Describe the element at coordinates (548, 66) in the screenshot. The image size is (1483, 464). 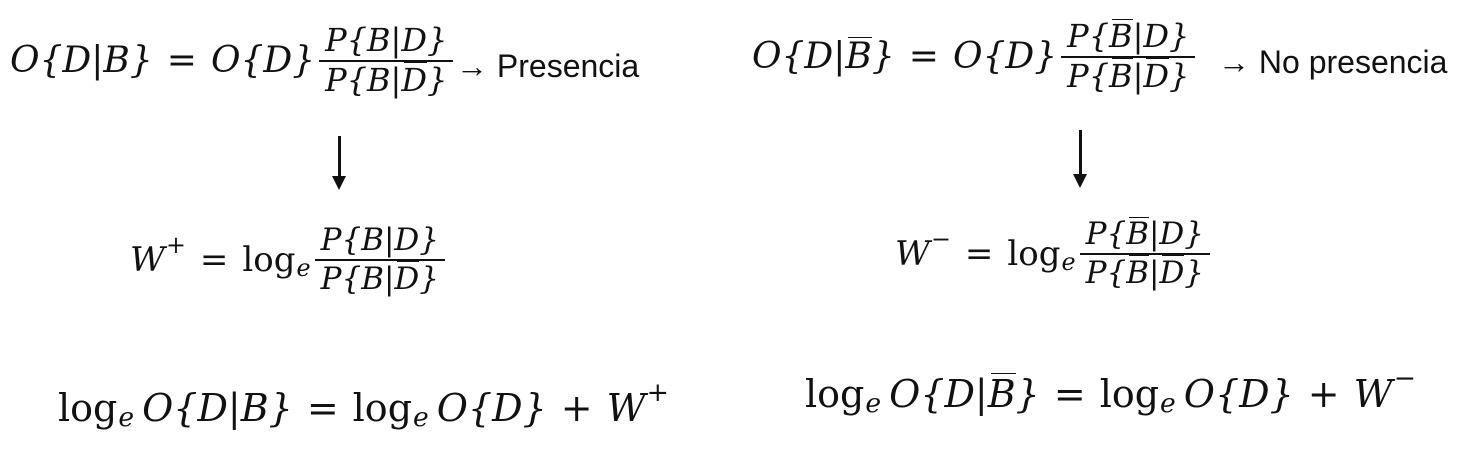
I see `presence-label: → Presencia` at that location.